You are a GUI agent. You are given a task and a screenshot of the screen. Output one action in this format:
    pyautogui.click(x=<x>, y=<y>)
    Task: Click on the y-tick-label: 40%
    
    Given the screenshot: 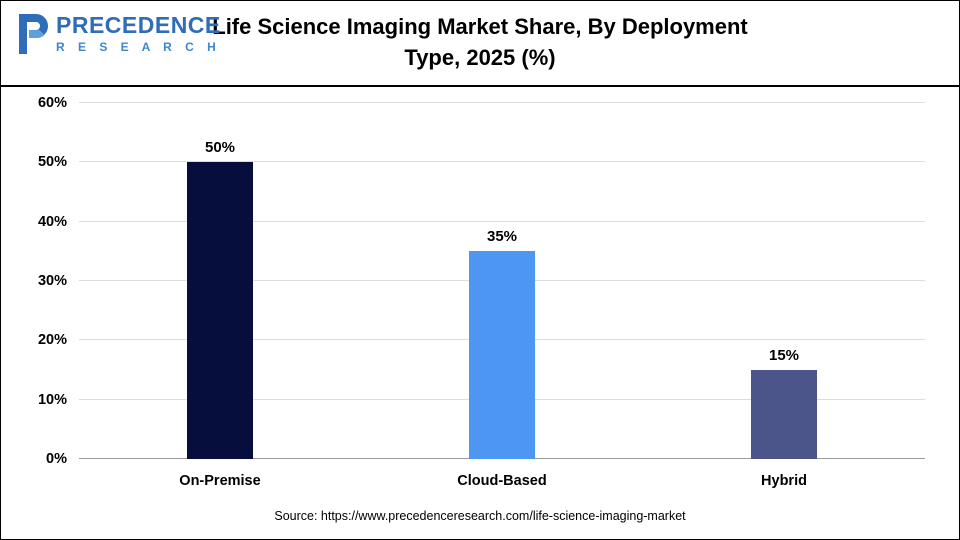 What is the action you would take?
    pyautogui.click(x=52, y=221)
    